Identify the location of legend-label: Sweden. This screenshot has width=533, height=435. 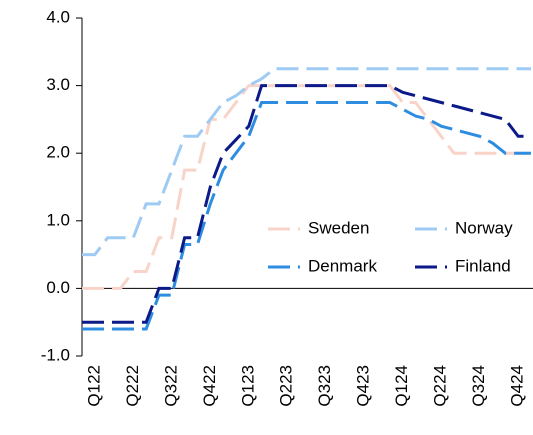
(338, 227).